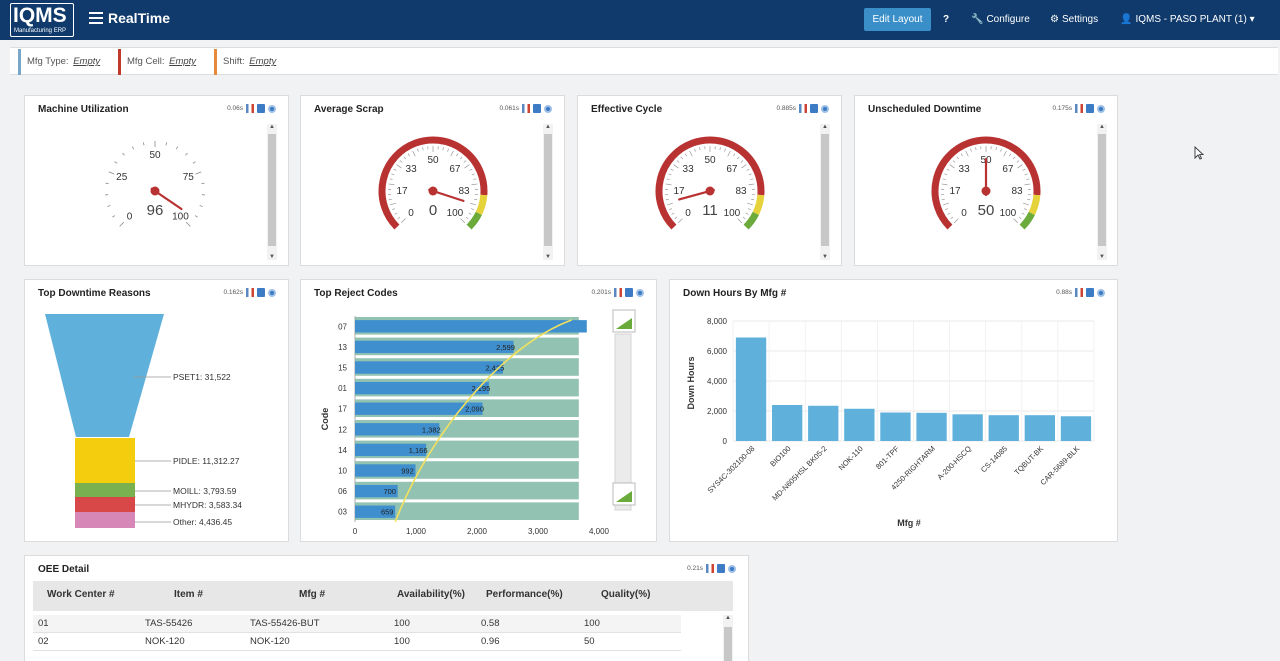 This screenshot has width=1280, height=661. Describe the element at coordinates (357, 624) in the screenshot. I see `table-row: 01 TAS-55426 TAS-55426-BUT 100 0.58 100` at that location.